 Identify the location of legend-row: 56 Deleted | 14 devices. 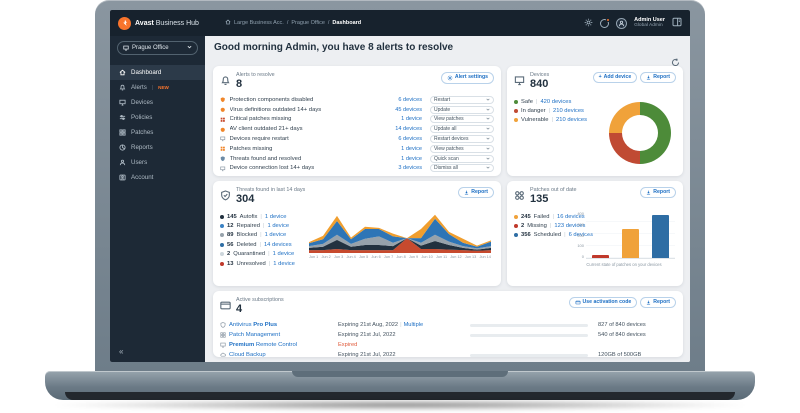
(264, 244).